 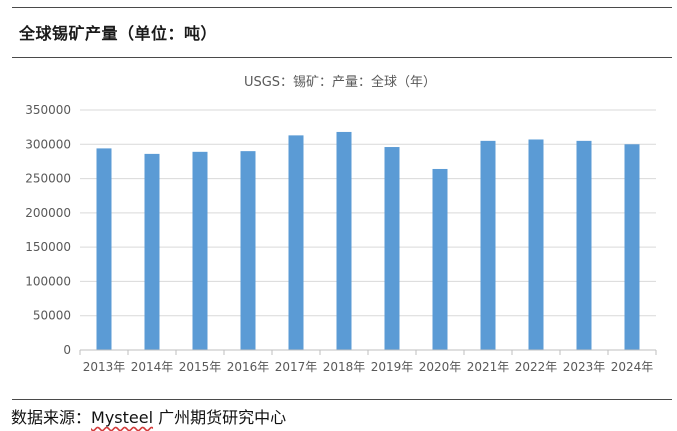 I want to click on footer-divider, so click(x=342, y=399).